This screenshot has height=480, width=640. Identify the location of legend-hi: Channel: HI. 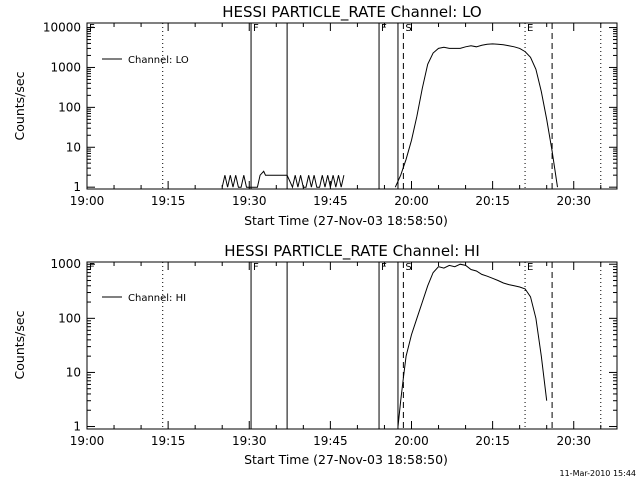
(144, 298).